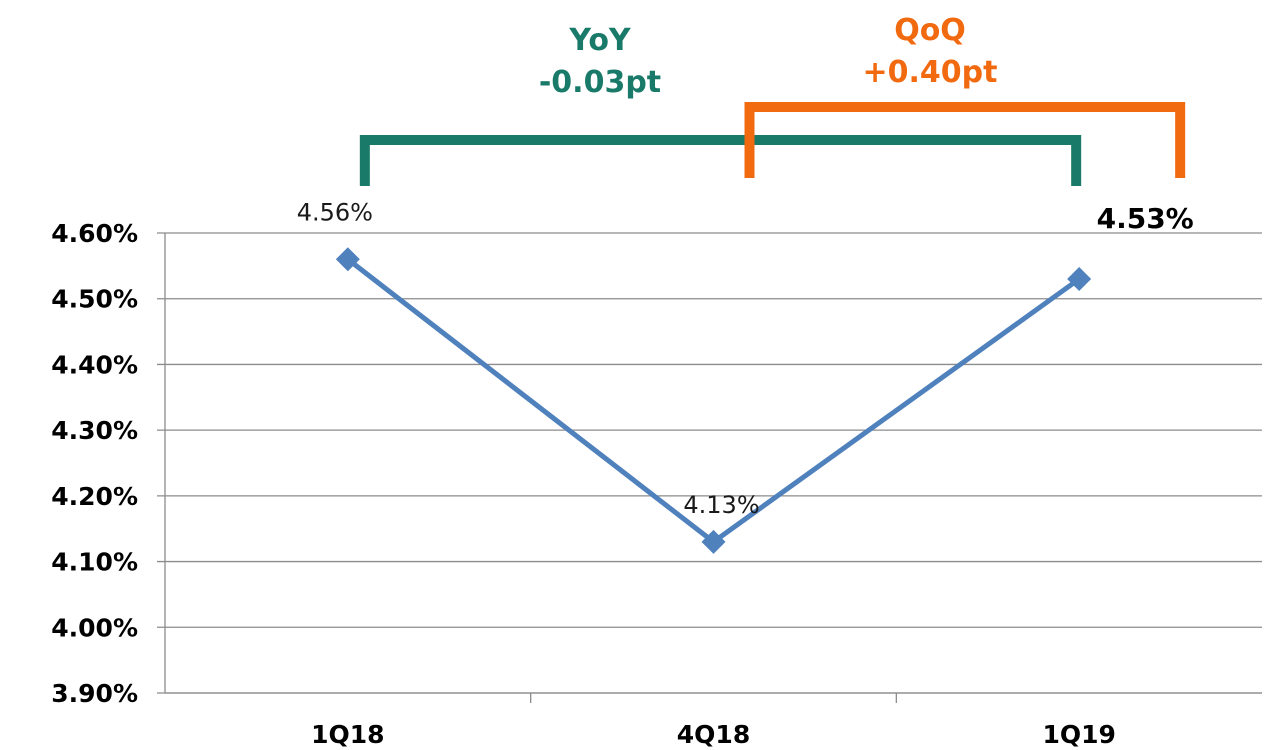 The width and height of the screenshot is (1264, 750). What do you see at coordinates (1145, 218) in the screenshot?
I see `data-label: 4.53%` at bounding box center [1145, 218].